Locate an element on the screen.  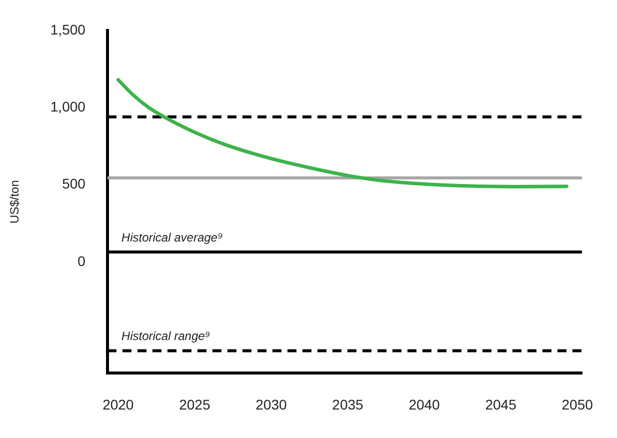
ref-line-label: Historical range⁹ is located at coordinates (165, 336).